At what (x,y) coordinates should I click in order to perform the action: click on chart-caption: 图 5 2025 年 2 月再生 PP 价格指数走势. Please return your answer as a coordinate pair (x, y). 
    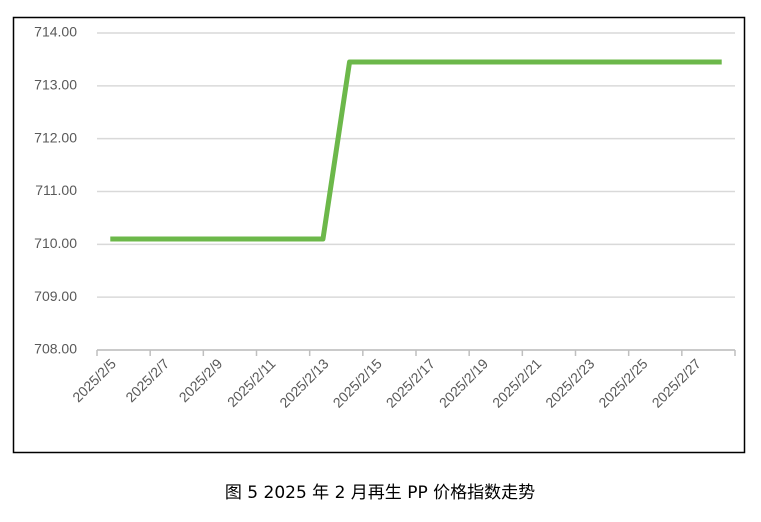
    Looking at the image, I should click on (380, 493).